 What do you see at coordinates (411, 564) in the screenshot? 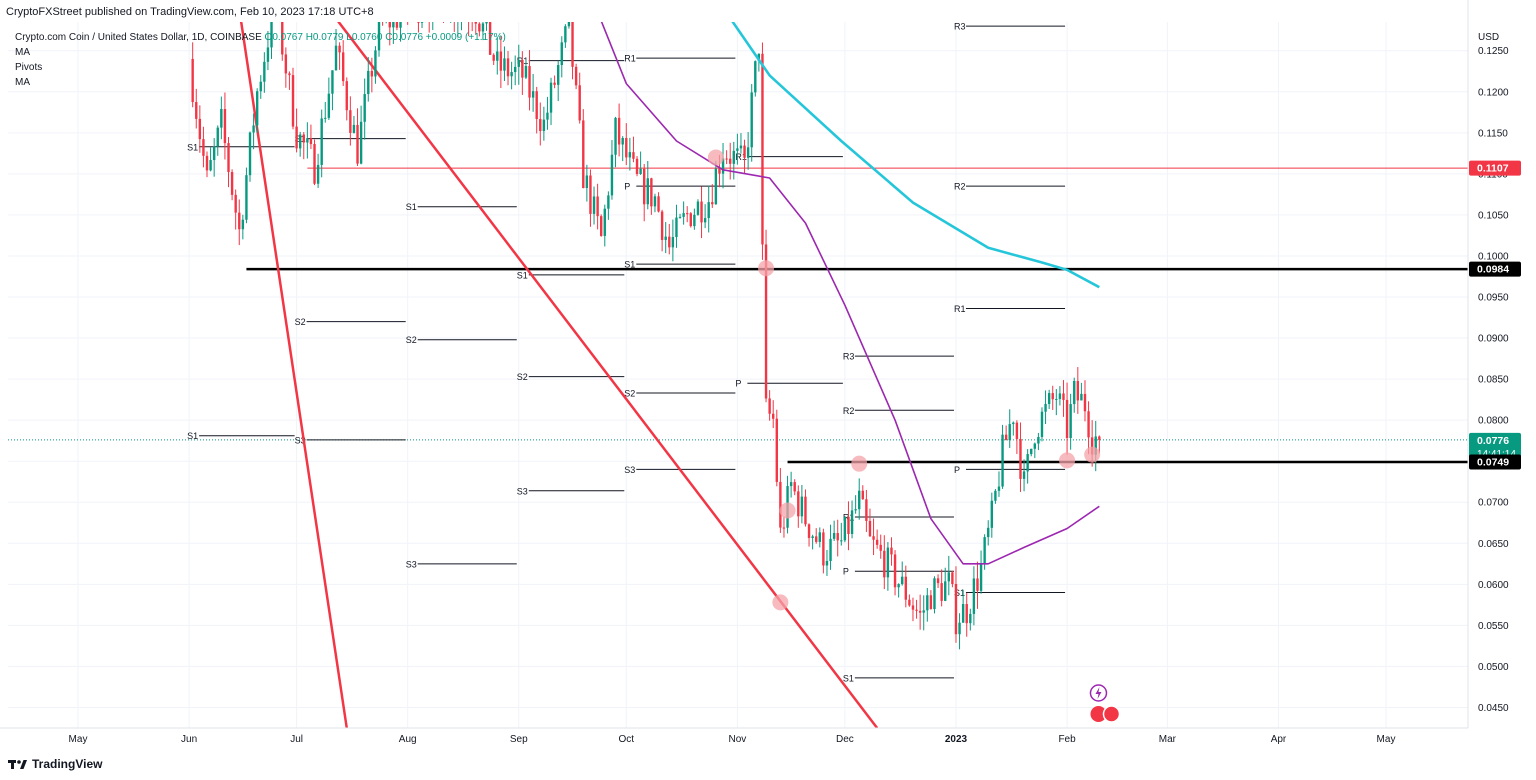
I see `pivot-label: S3` at bounding box center [411, 564].